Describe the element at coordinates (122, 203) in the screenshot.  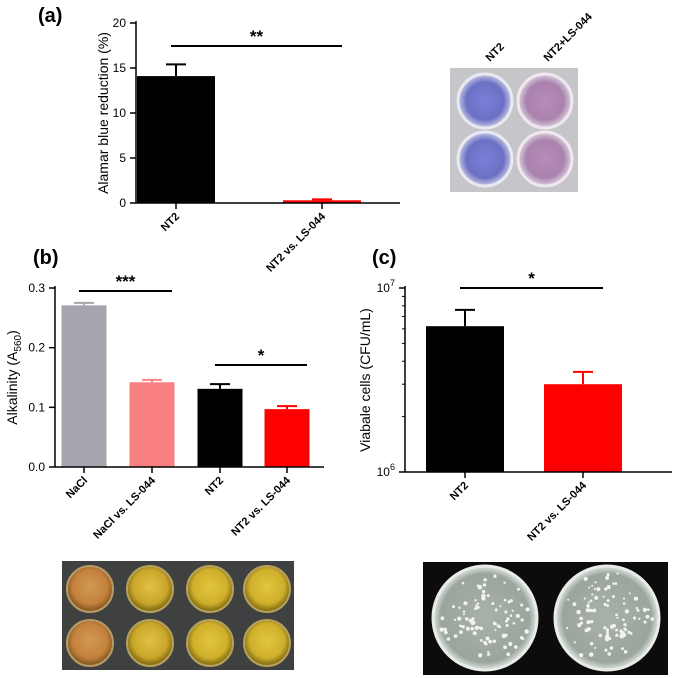
I see `y-tick-label-a-0: 0` at that location.